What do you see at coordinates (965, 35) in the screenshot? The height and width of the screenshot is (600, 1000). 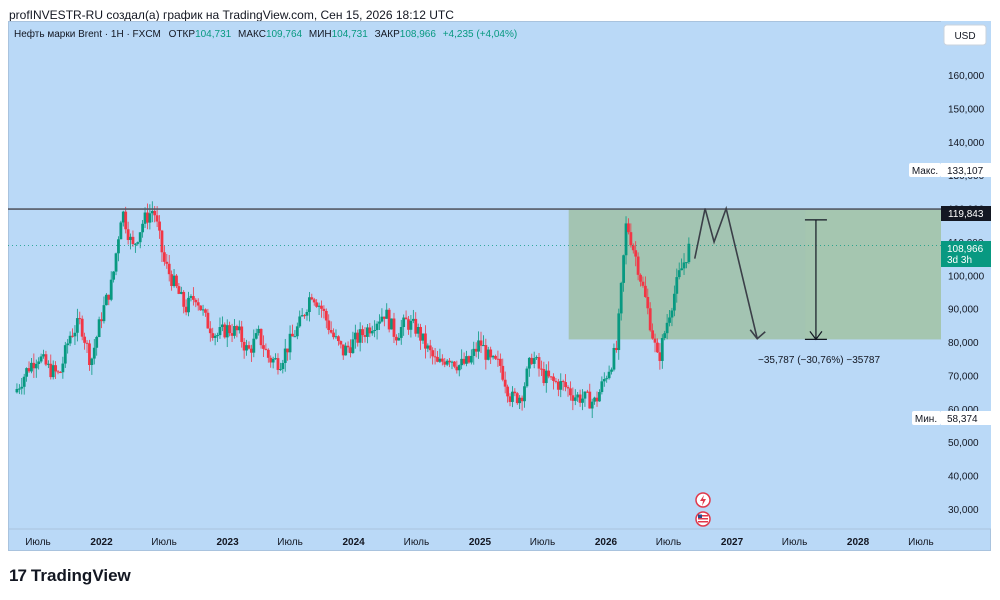 I see `currency-button: USD` at bounding box center [965, 35].